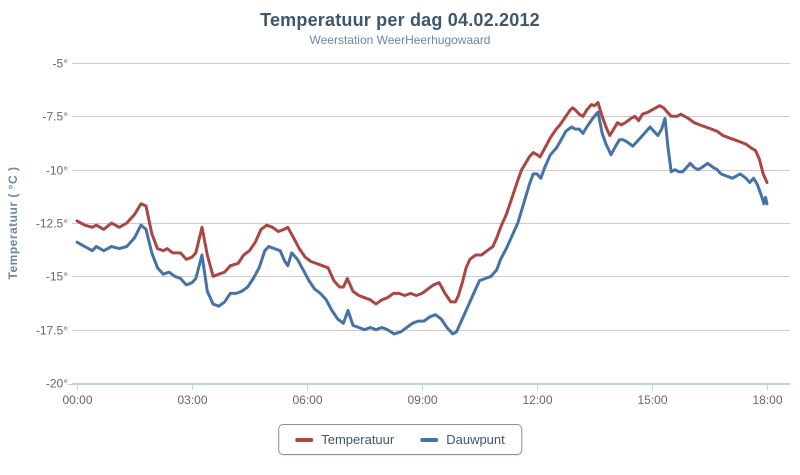 The height and width of the screenshot is (475, 800). I want to click on legend-item-dauwpunt: Dauwpunt, so click(462, 439).